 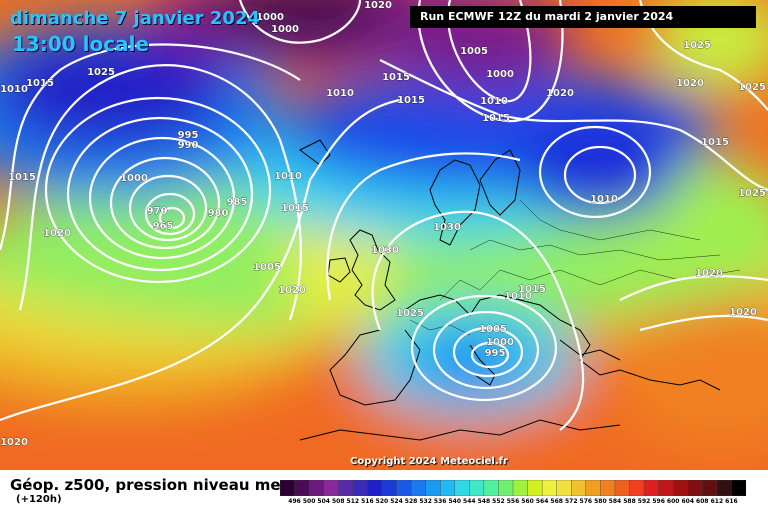 I want to click on forecast-local-time: 13:00 locale, so click(x=80, y=44).